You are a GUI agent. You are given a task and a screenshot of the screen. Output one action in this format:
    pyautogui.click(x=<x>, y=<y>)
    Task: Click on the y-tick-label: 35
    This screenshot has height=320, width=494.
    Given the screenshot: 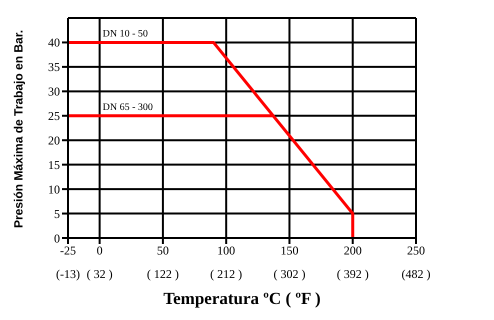 What is the action you would take?
    pyautogui.click(x=54, y=67)
    